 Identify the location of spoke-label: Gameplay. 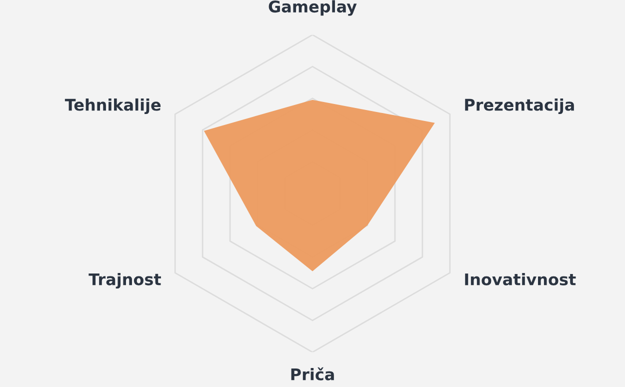
(312, 8).